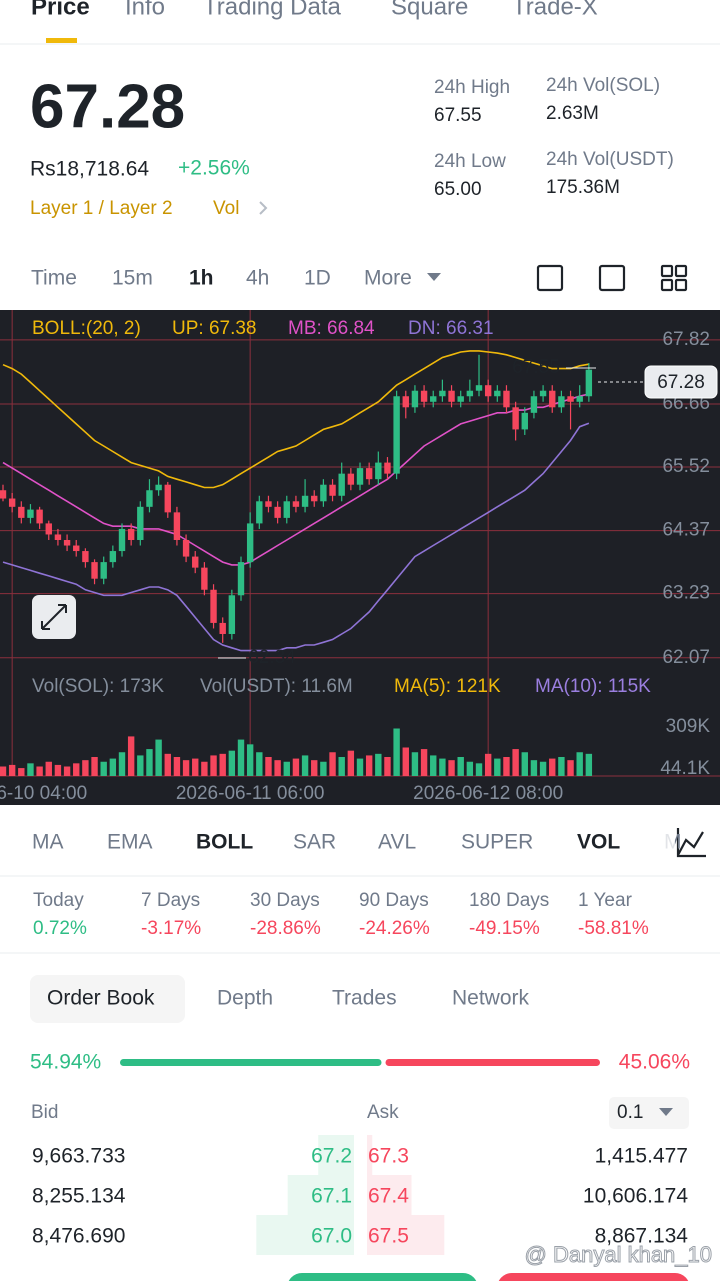  Describe the element at coordinates (60, 10) in the screenshot. I see `top-tab: Price` at that location.